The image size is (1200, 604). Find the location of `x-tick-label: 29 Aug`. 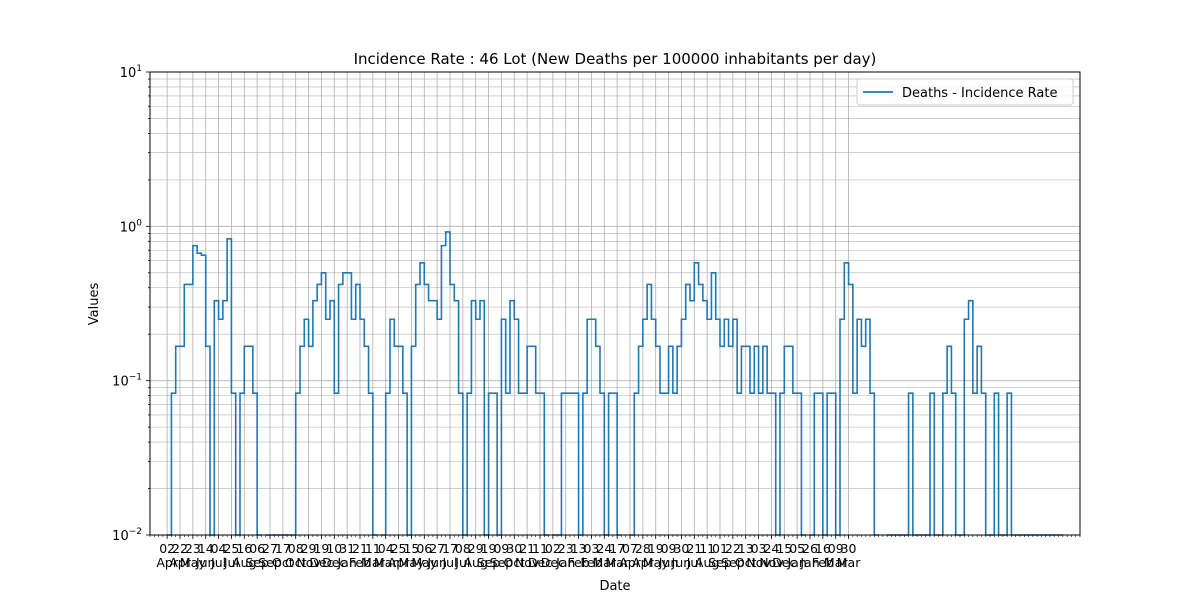

x-tick-label: 29 Aug is located at coordinates (476, 555).